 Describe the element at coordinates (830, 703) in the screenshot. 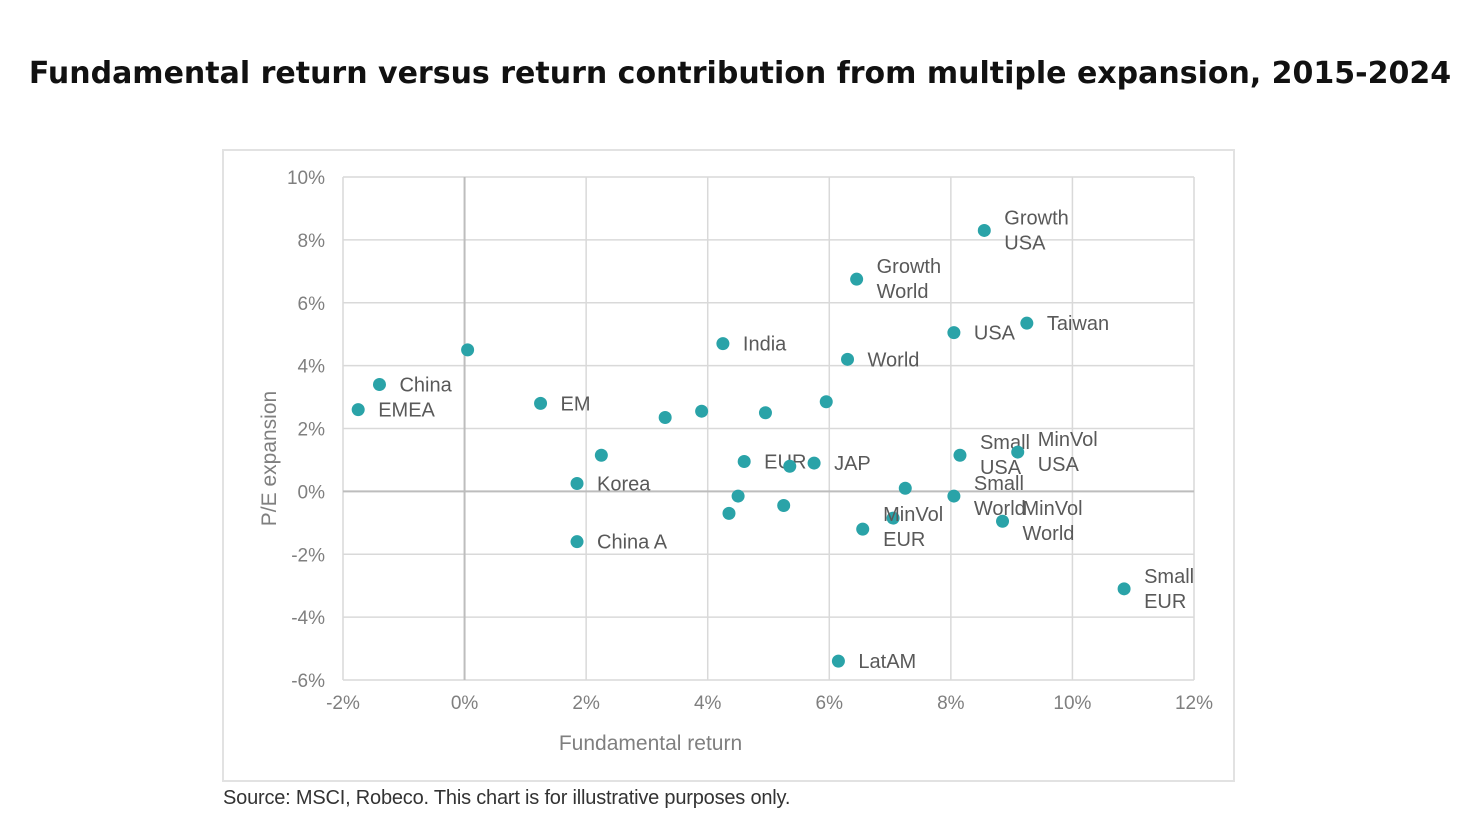

I see `x-tick-label: 6%` at that location.